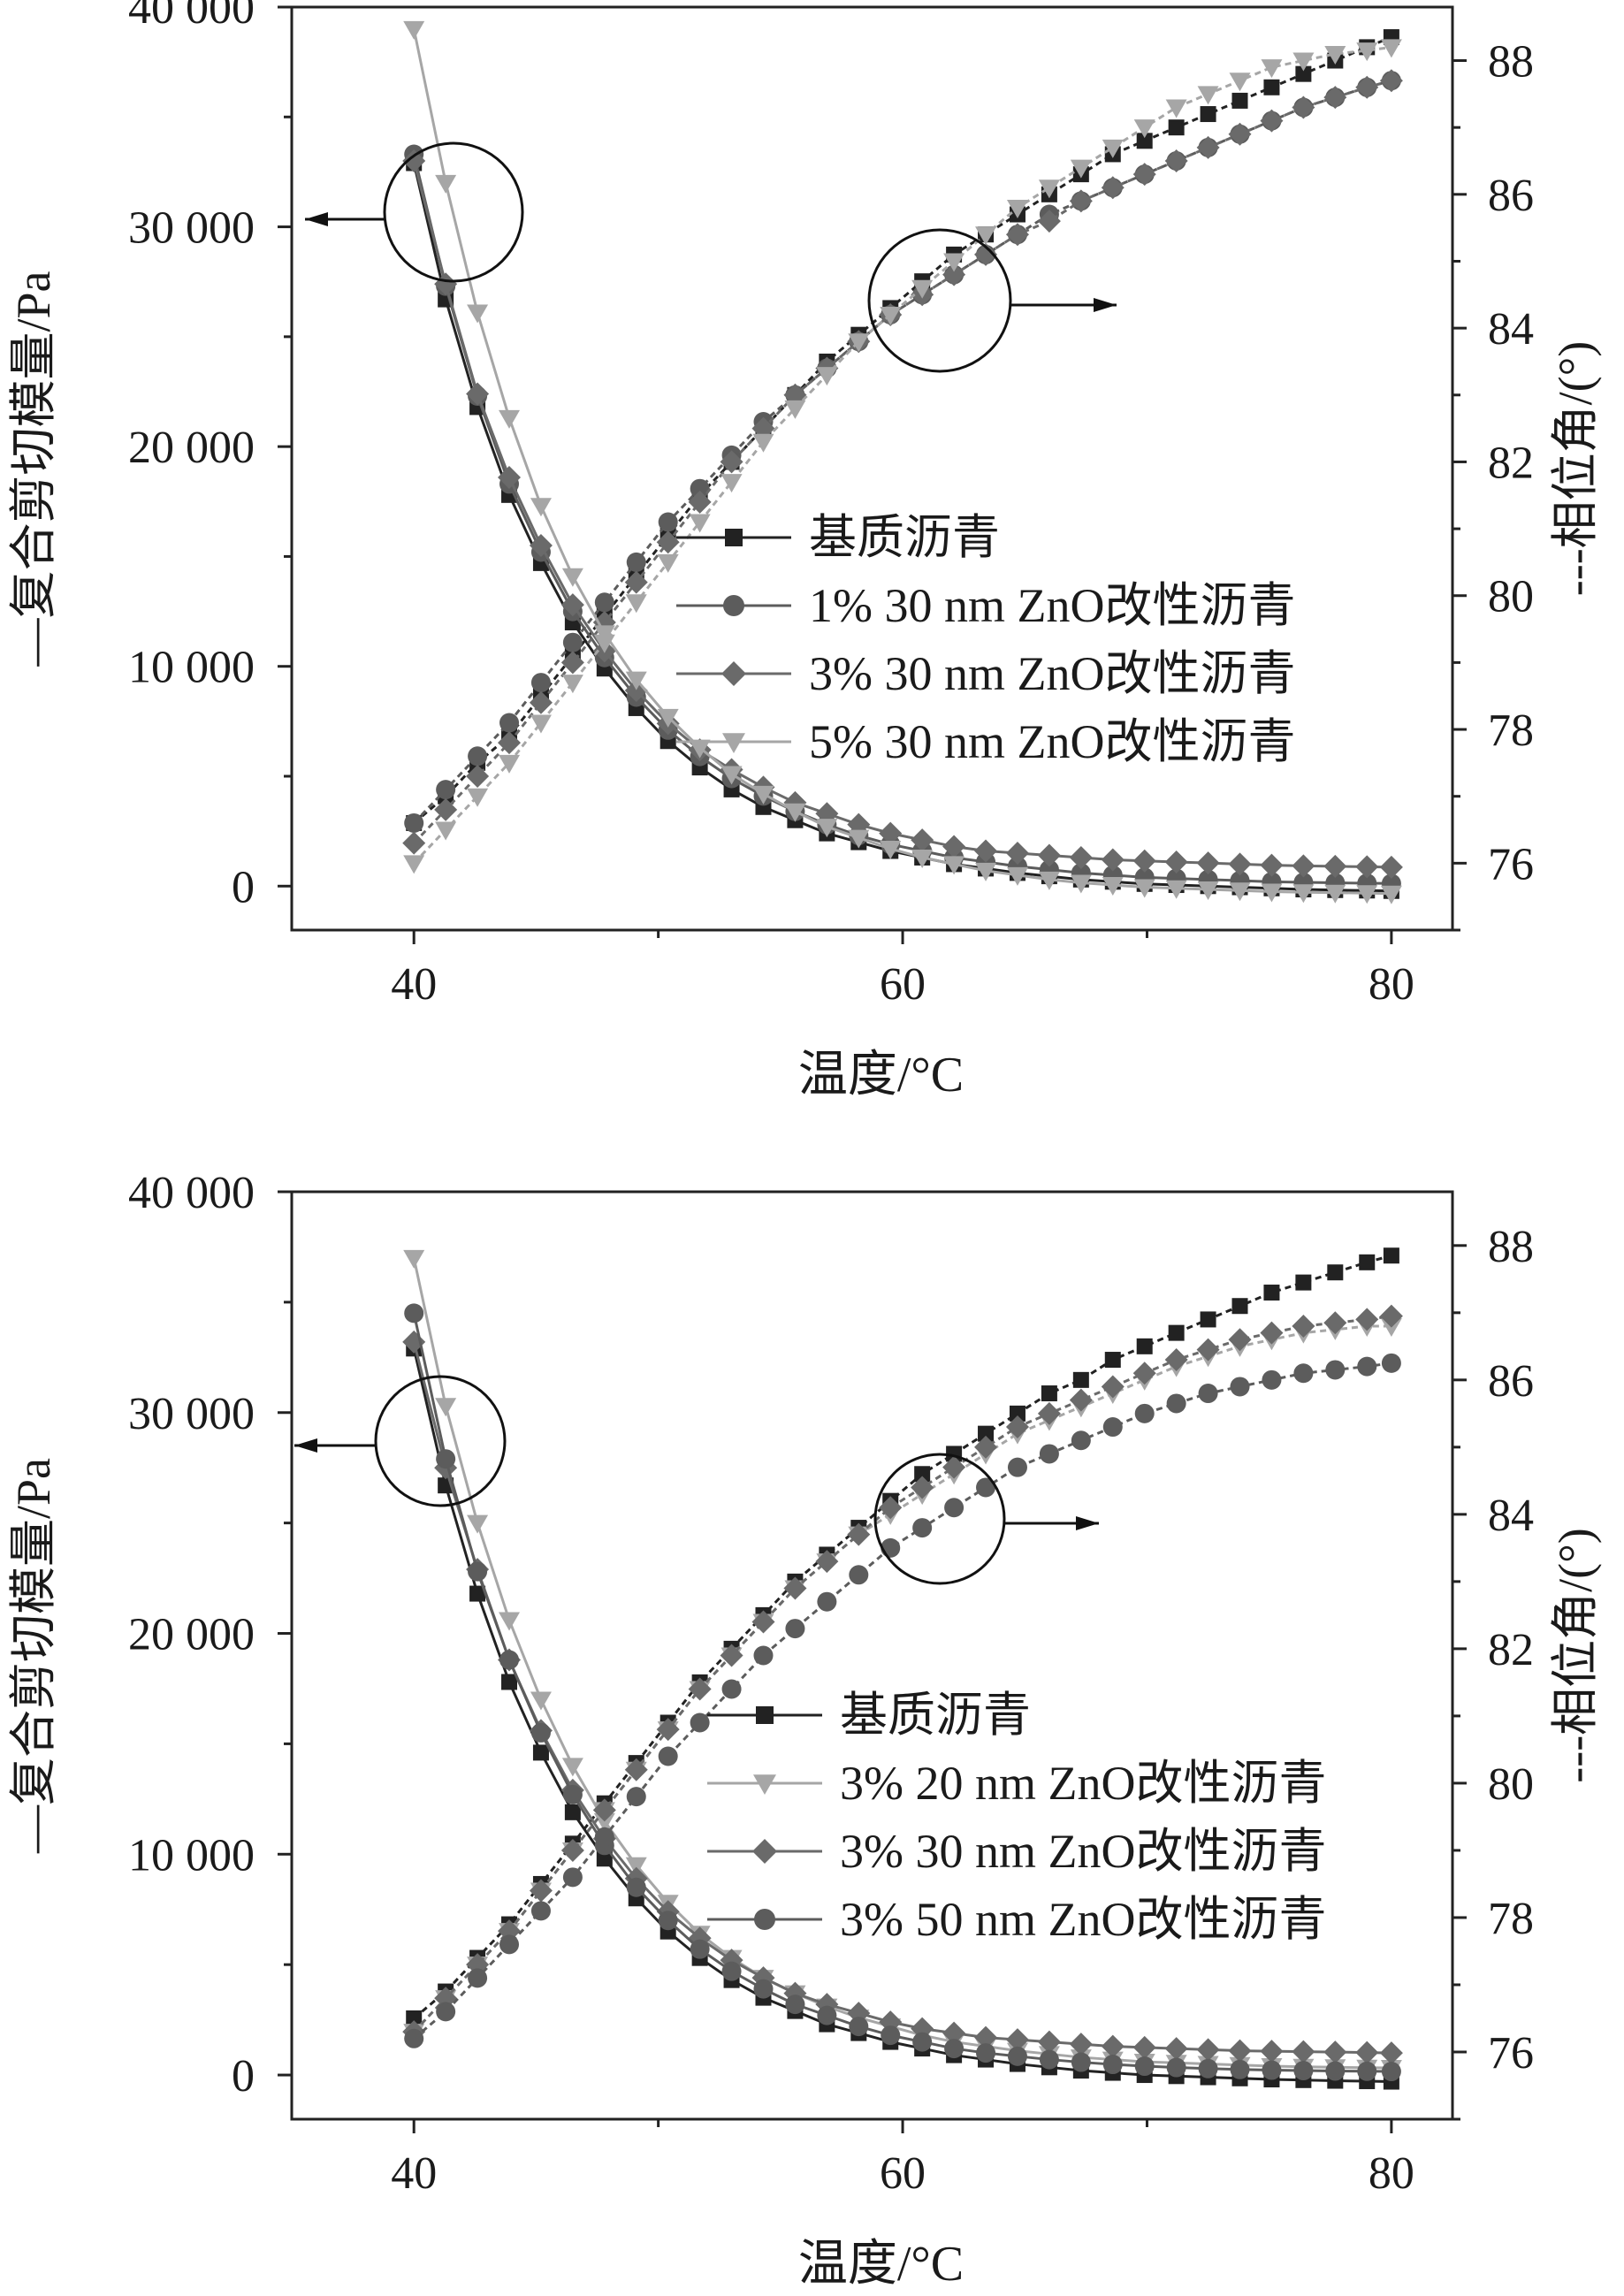  I want to click on y-right-tick-label: 82, so click(1511, 1650).